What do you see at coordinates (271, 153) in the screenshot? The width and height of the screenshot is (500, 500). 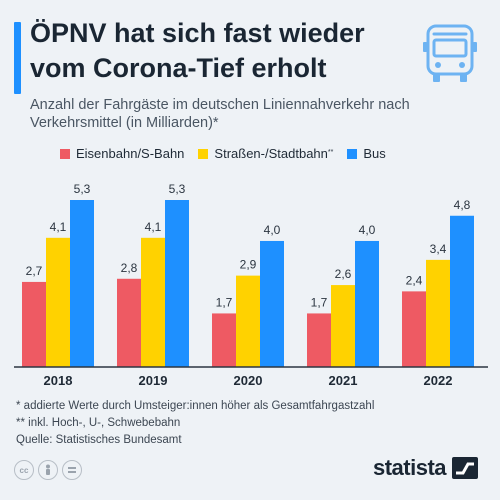 I see `legend-label-strassenbahn: Straßen-/Stadtbahn` at bounding box center [271, 153].